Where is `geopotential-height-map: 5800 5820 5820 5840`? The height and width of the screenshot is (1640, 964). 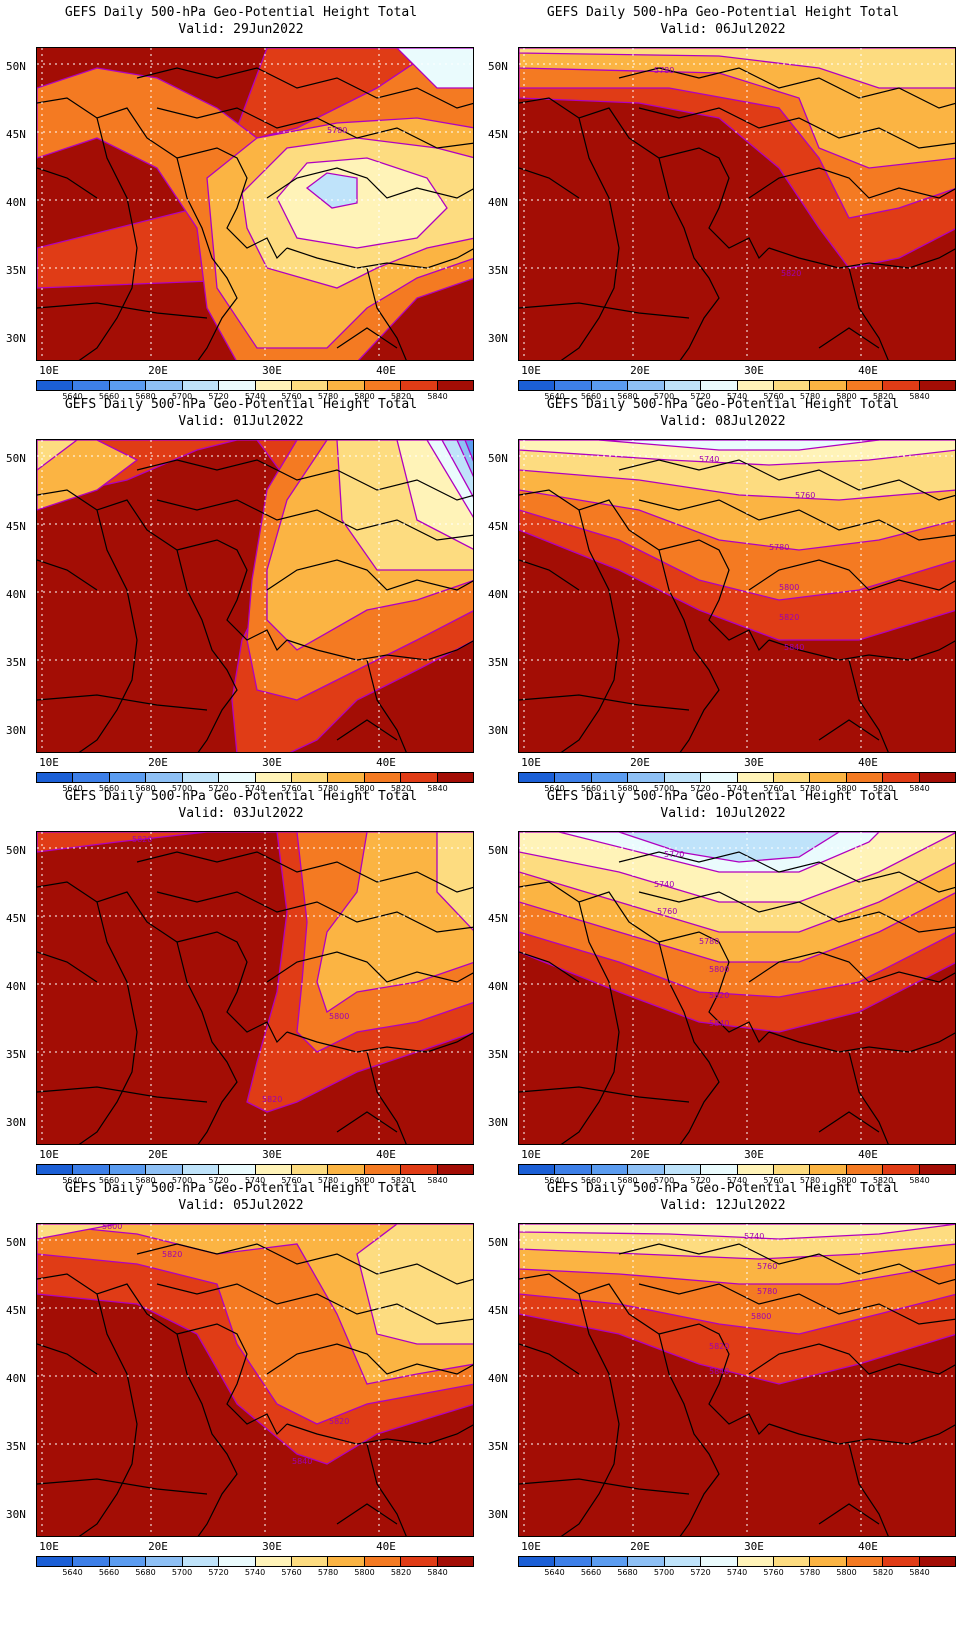 geopotential-height-map: 5800 5820 5820 5840 is located at coordinates (255, 1380).